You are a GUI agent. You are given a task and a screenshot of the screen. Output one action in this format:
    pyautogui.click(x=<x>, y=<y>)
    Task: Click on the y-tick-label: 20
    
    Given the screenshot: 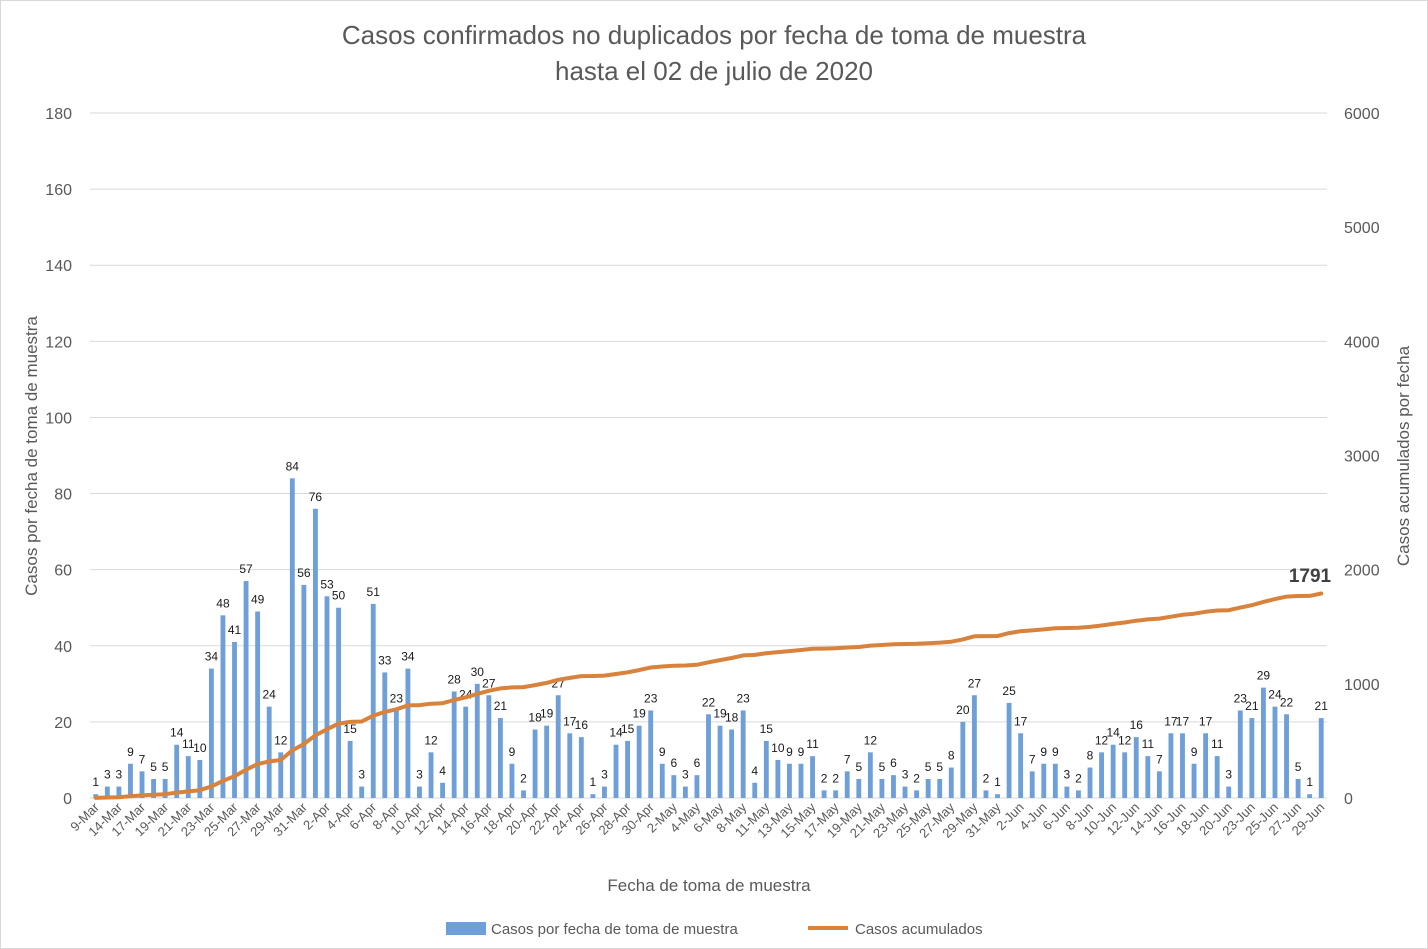 What is the action you would take?
    pyautogui.click(x=63, y=723)
    